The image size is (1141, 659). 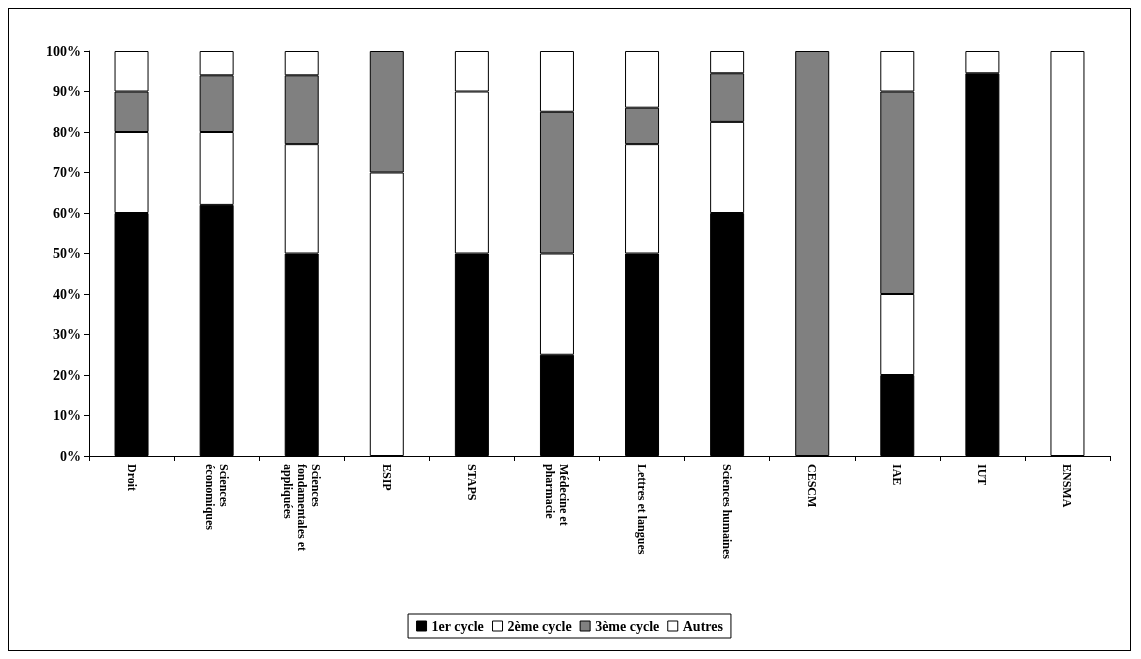 I want to click on x-tick-label: Sciences humaines, so click(x=727, y=512).